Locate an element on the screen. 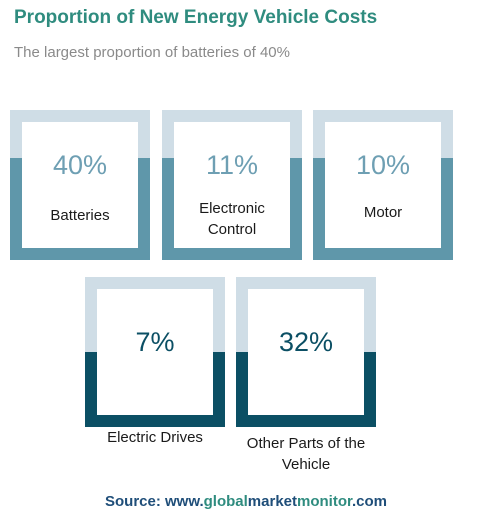  tile-percent: 40% is located at coordinates (80, 165).